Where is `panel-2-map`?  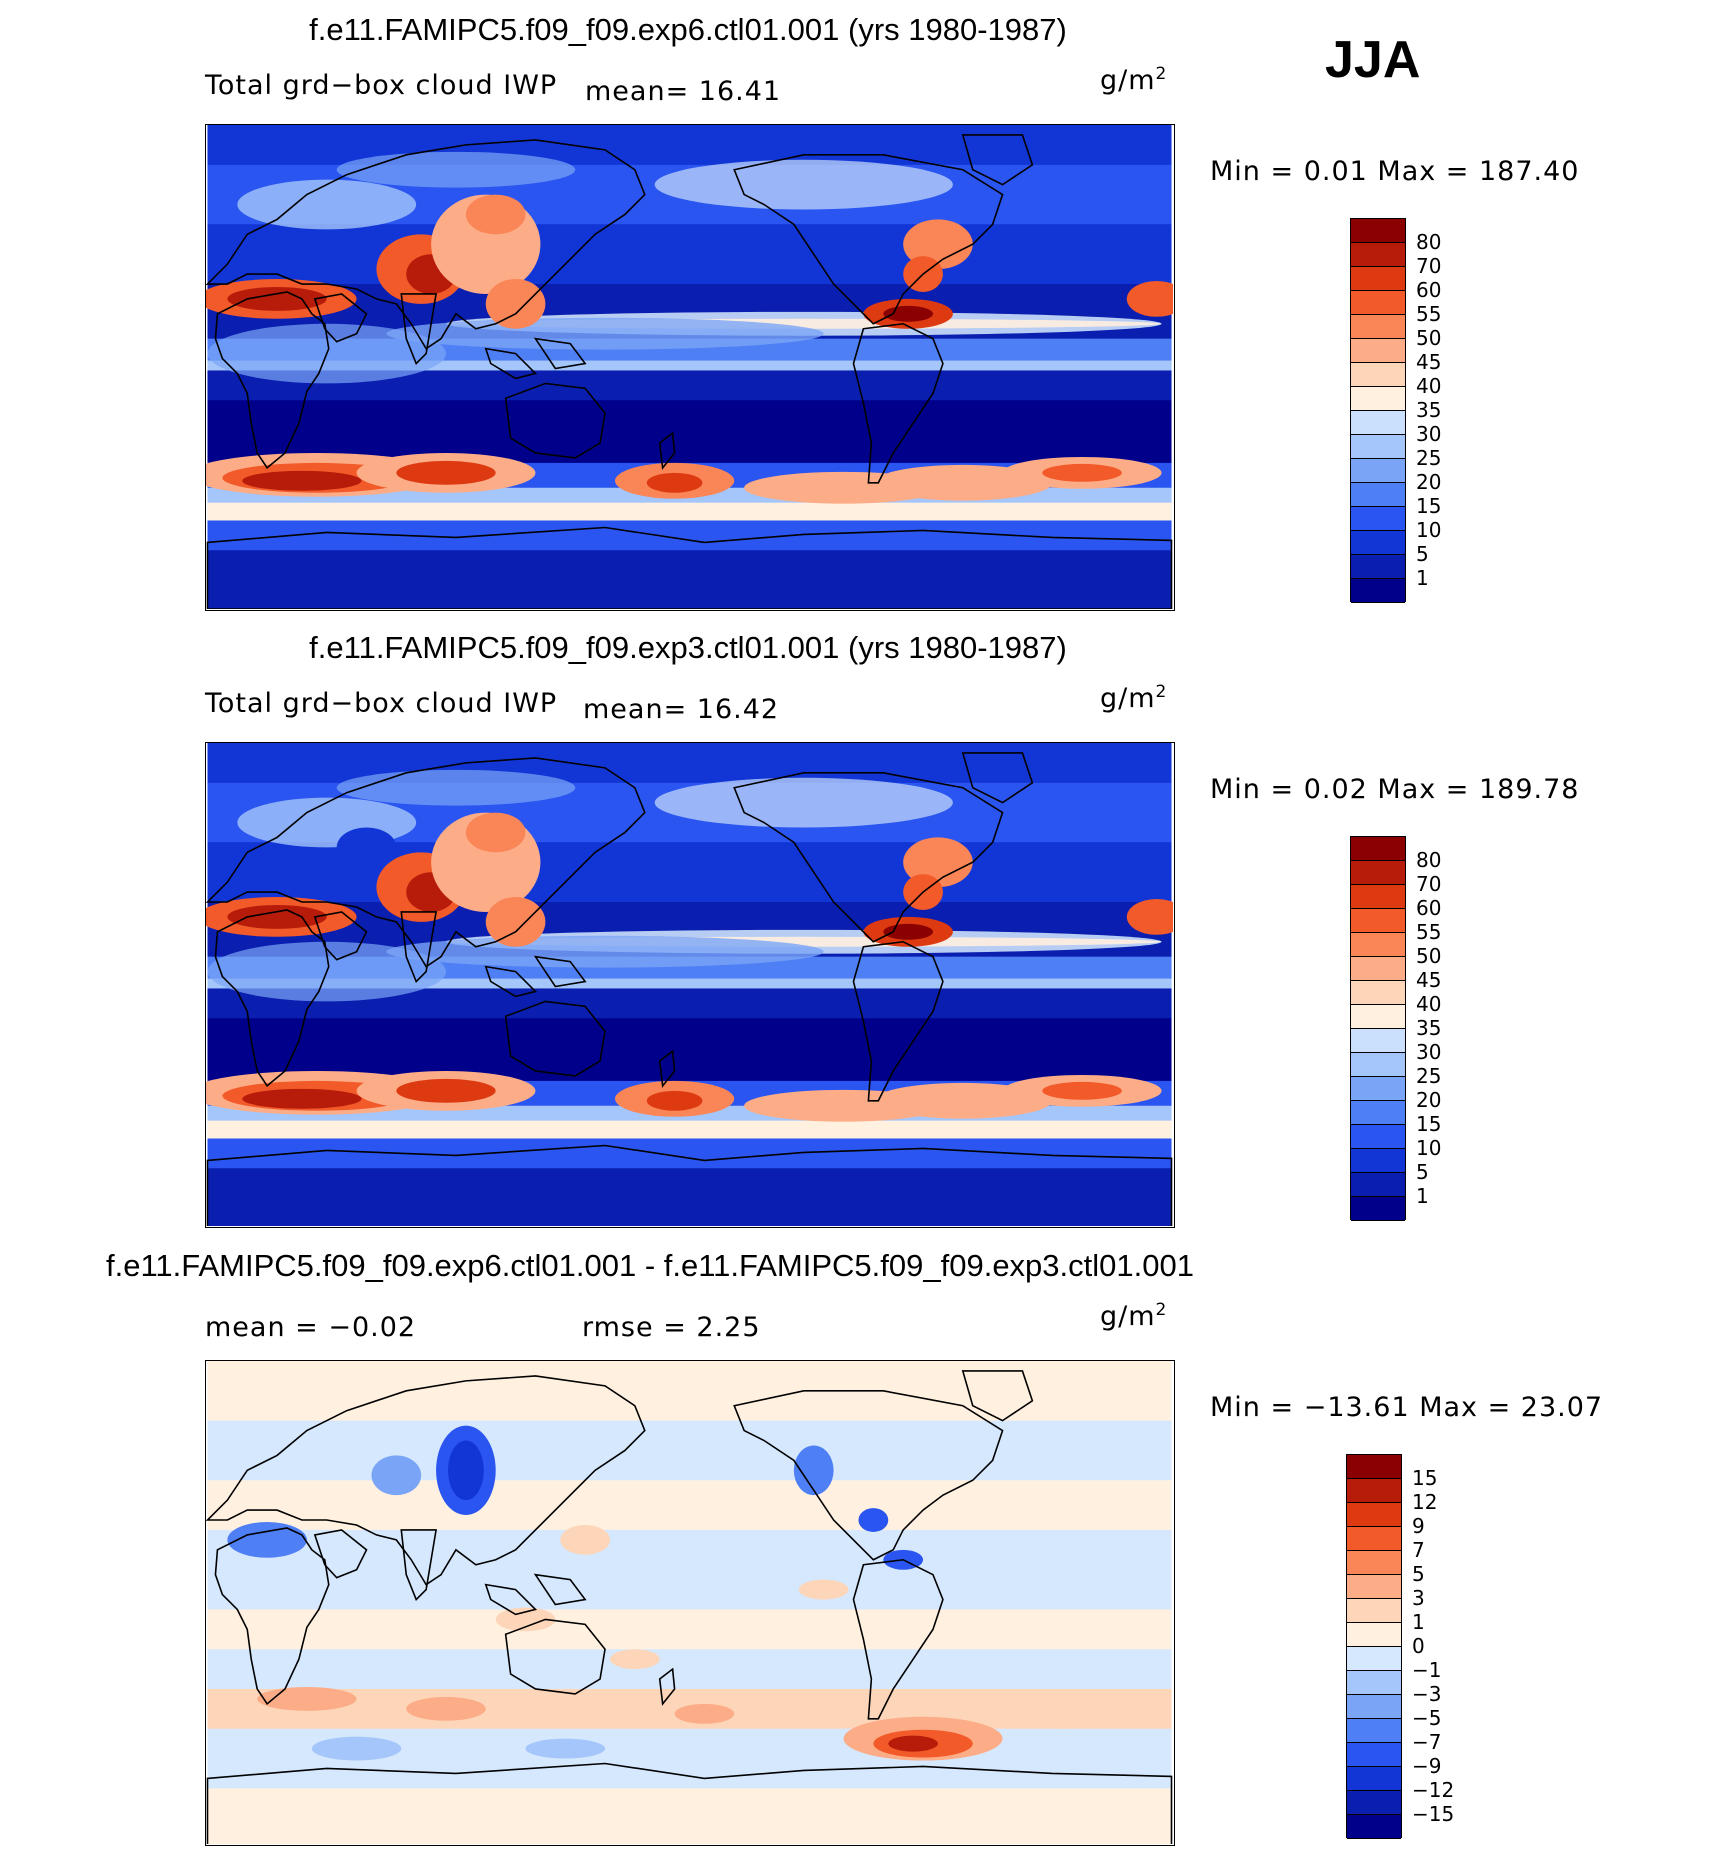
panel-2-map is located at coordinates (690, 985).